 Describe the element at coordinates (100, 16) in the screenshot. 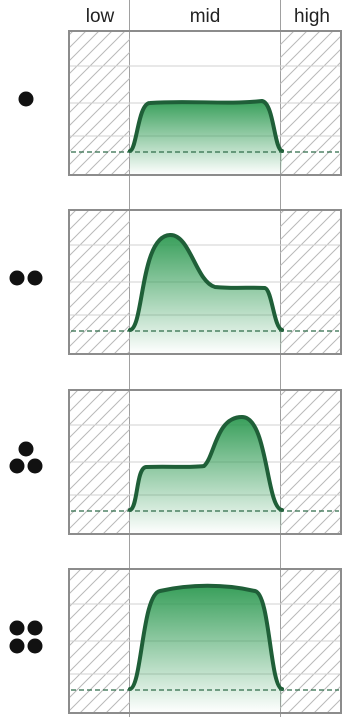

I see `column-label-low: low` at that location.